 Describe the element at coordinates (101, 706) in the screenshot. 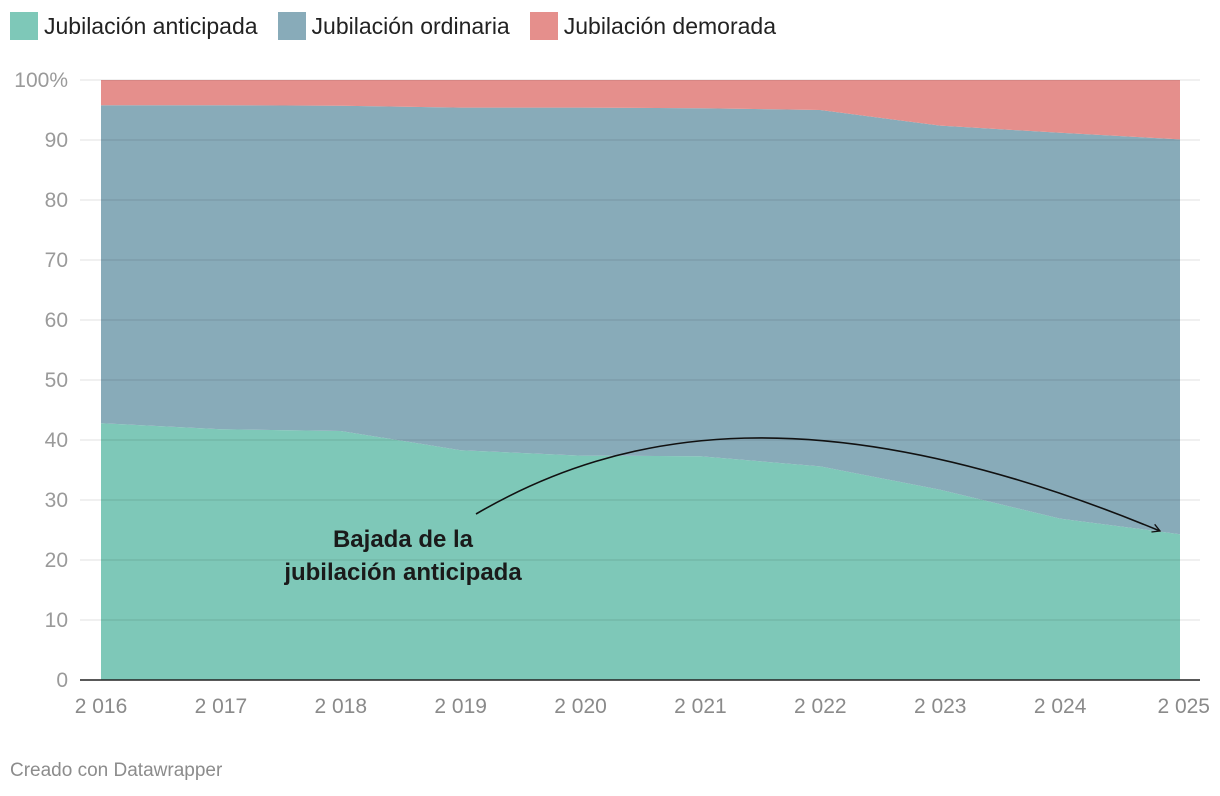

I see `x-tick-label: 2 016` at that location.